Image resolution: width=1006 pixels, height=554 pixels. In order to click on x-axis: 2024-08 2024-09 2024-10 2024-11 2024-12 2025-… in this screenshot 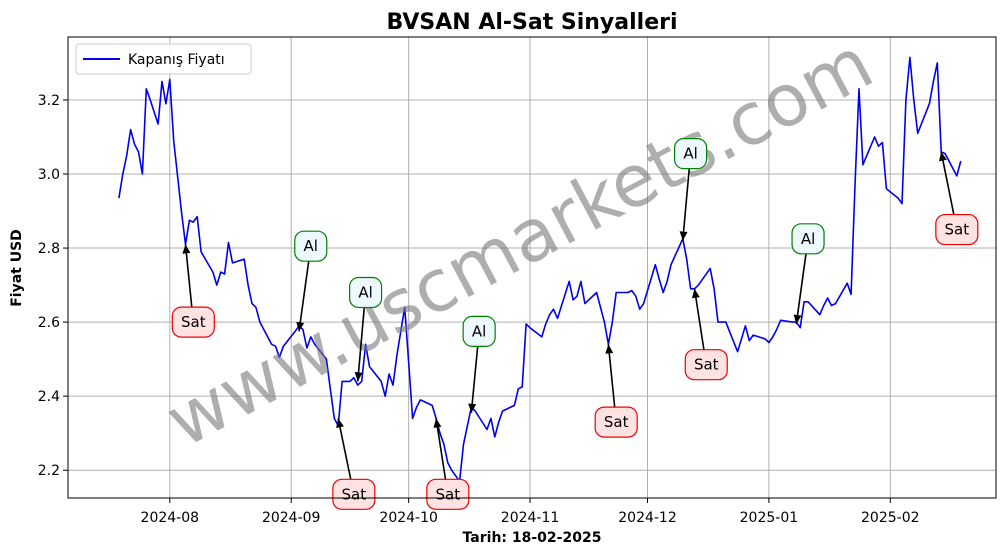, I will do `click(530, 512)`.